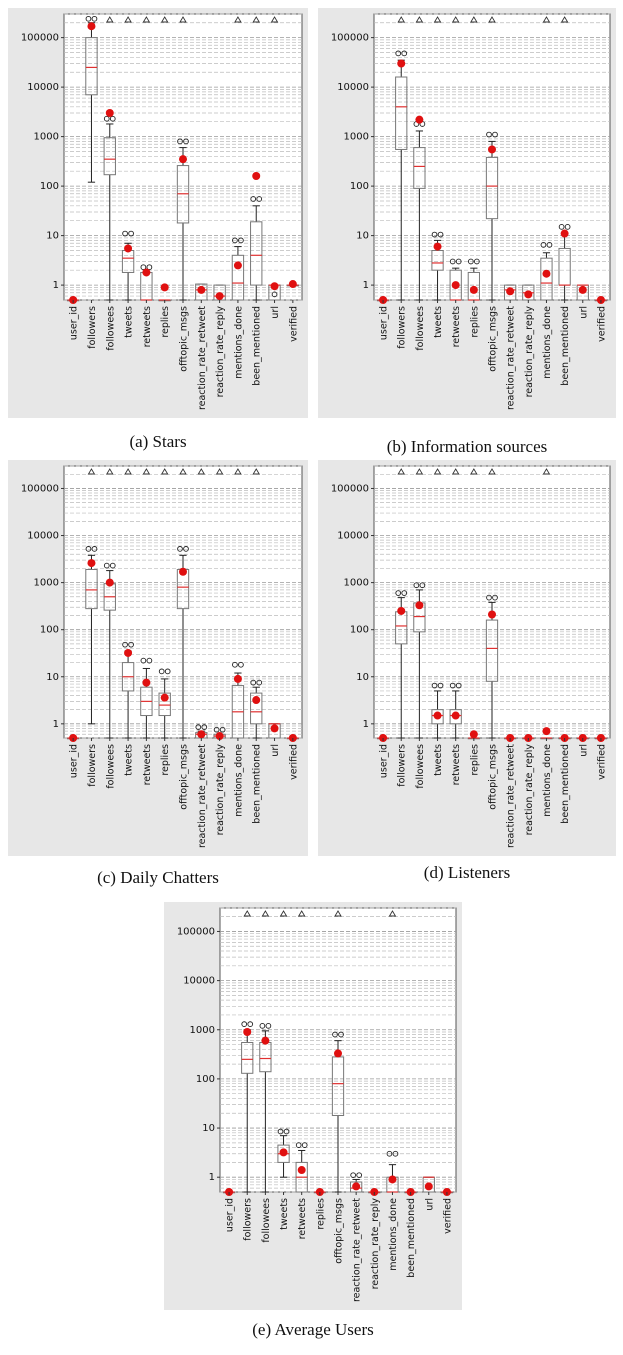 The height and width of the screenshot is (1355, 623). I want to click on y-tick-label: 1, so click(56, 285).